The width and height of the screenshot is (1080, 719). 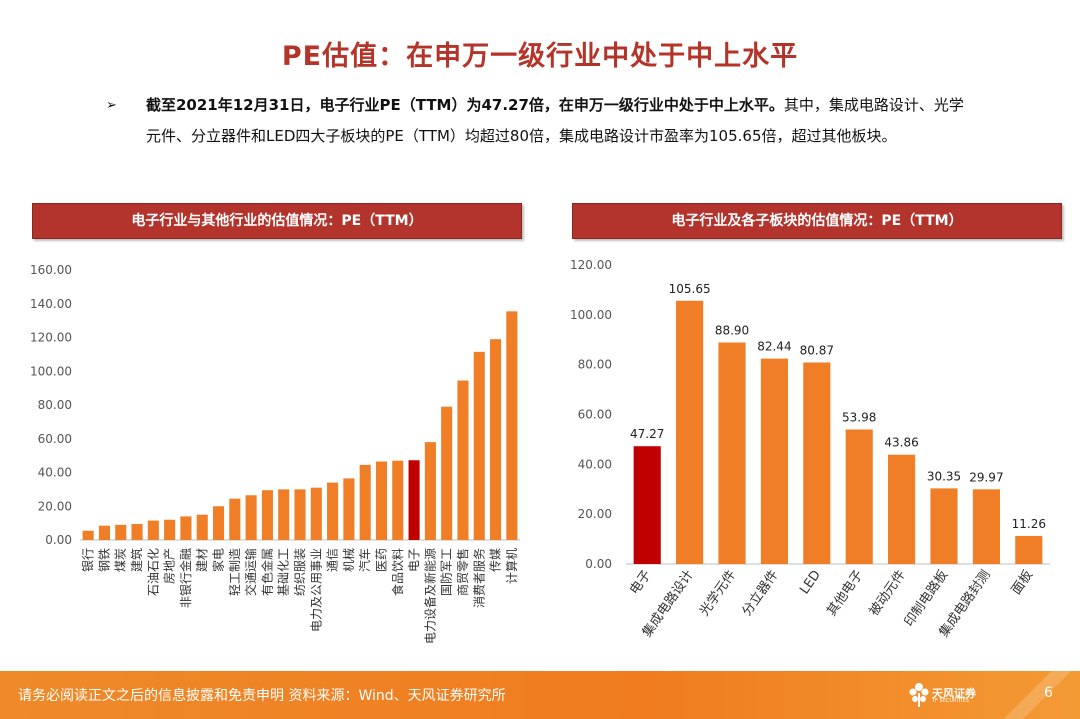 What do you see at coordinates (950, 701) in the screenshot?
I see `logo-subtext: TF SECURITIES` at bounding box center [950, 701].